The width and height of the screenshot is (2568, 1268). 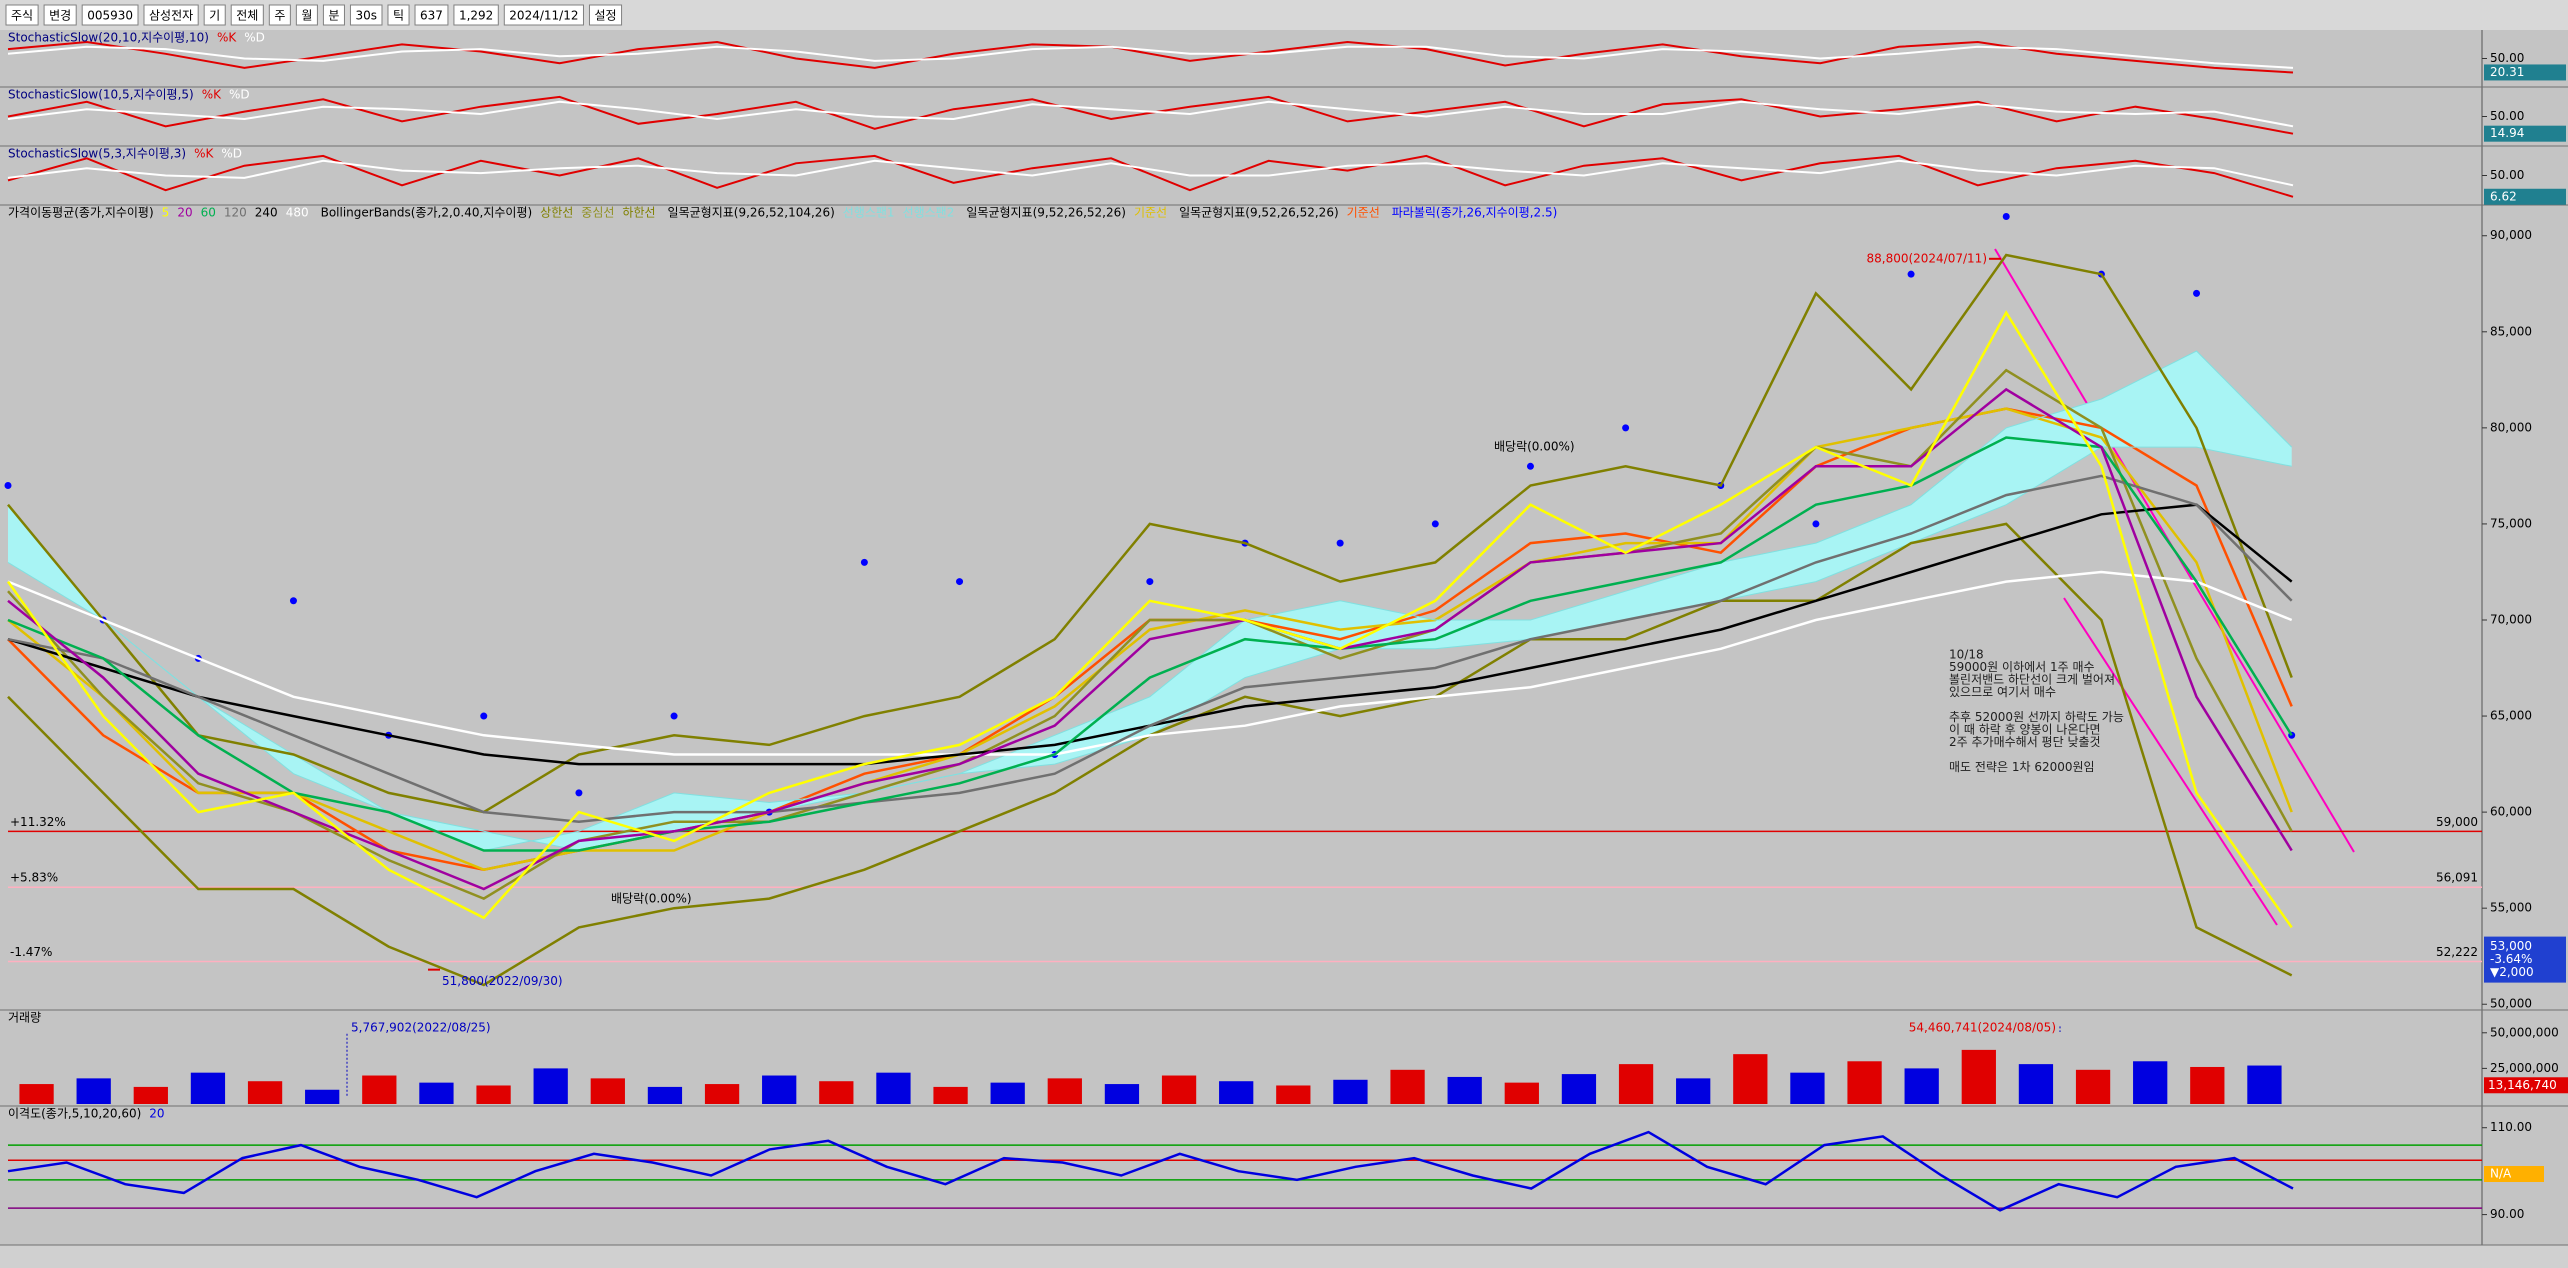 I want to click on toolbar-item: 2024/11/12, so click(x=543, y=16).